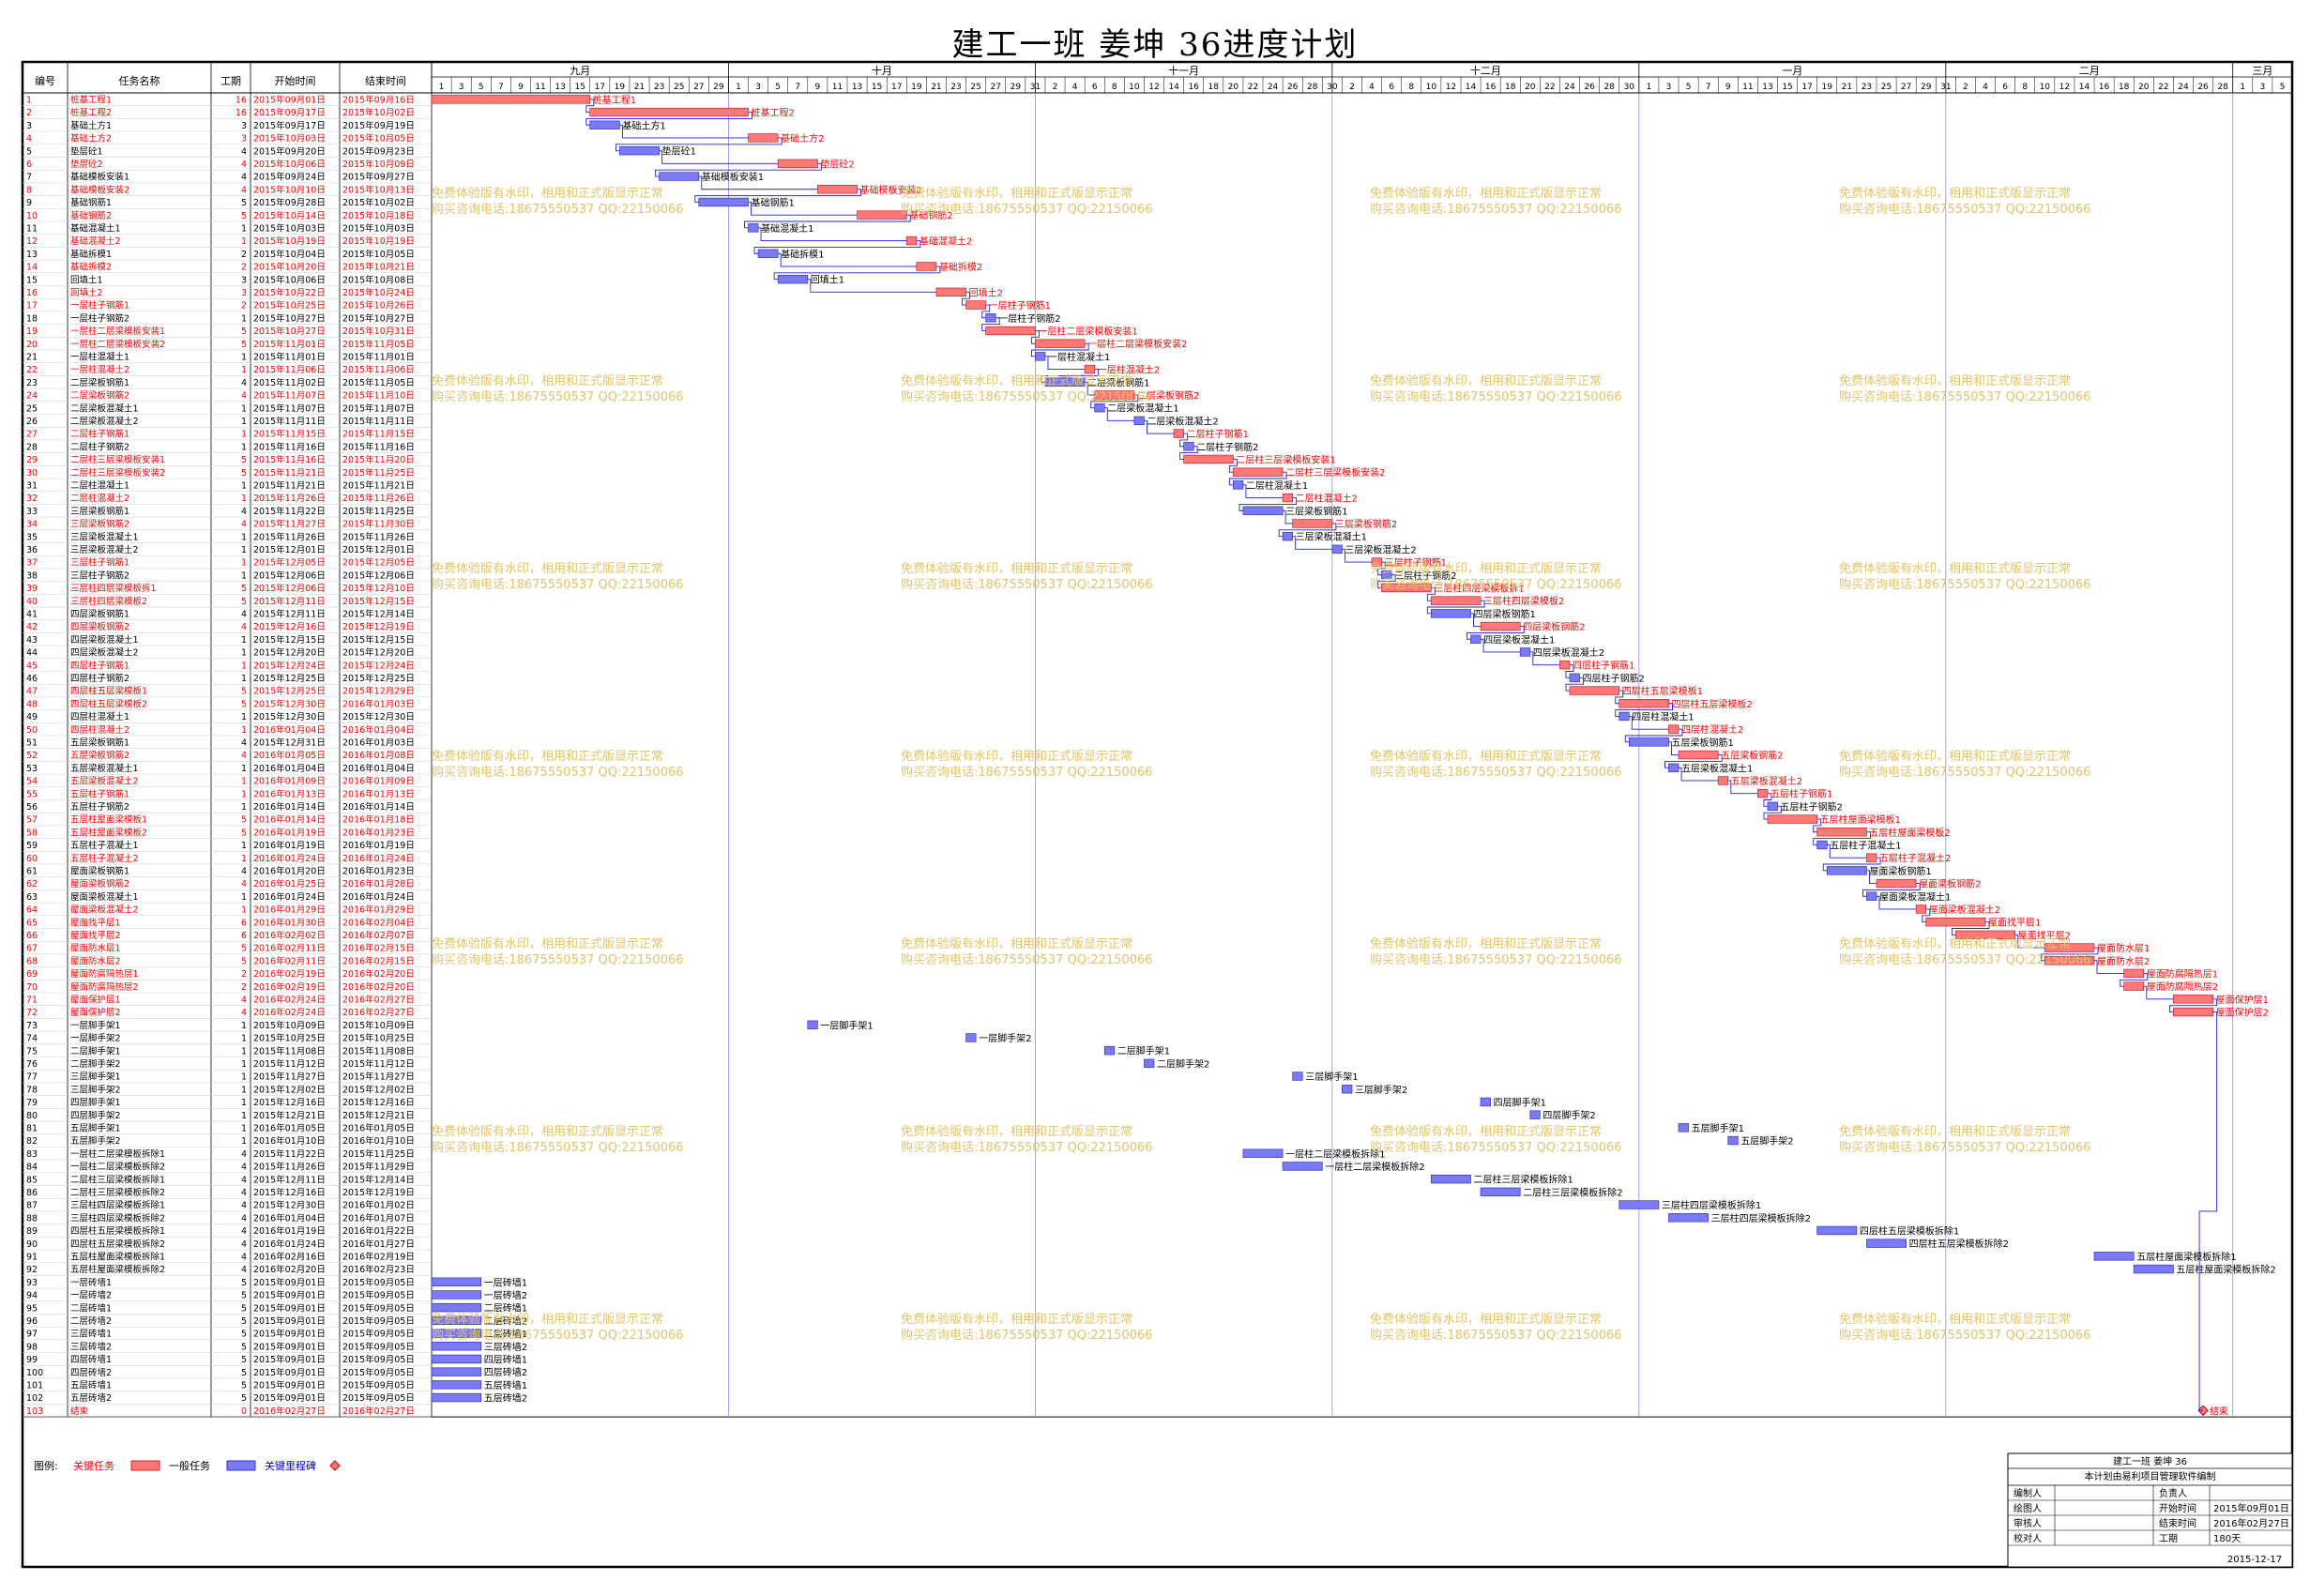 This screenshot has width=2310, height=1596. Describe the element at coordinates (1381, 1090) in the screenshot. I see `bar-label: 三层脚手架2` at that location.